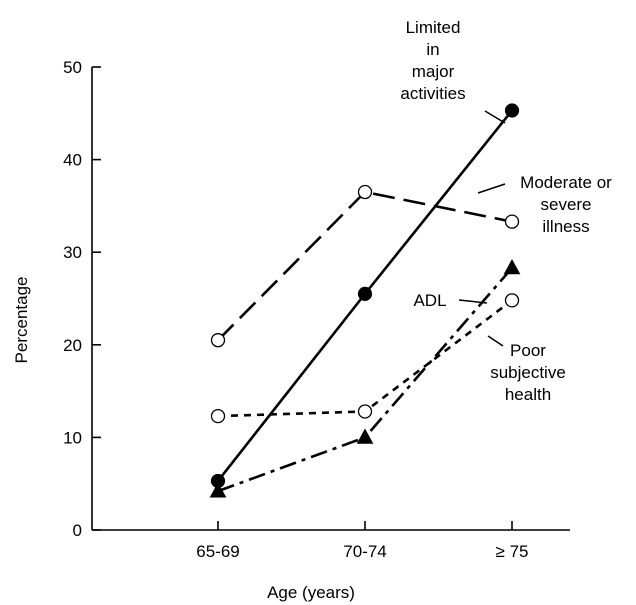  Describe the element at coordinates (495, 117) in the screenshot. I see `leader-limited-in-major-activities` at that location.